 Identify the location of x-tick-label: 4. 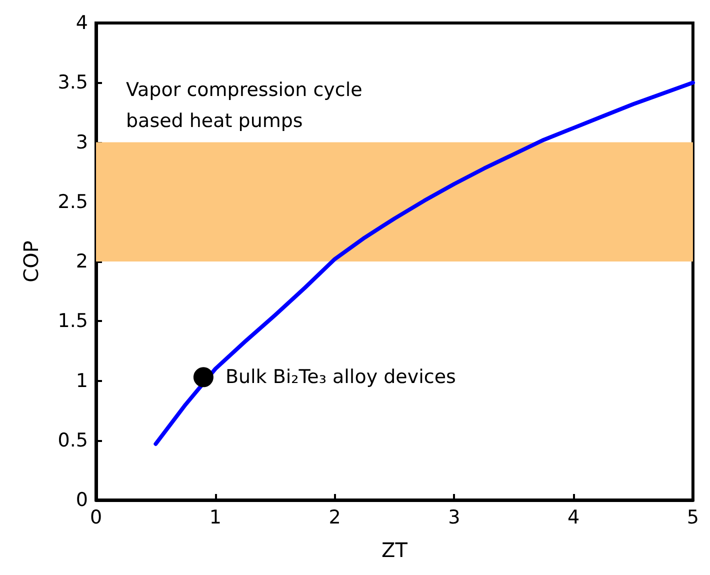
(574, 517).